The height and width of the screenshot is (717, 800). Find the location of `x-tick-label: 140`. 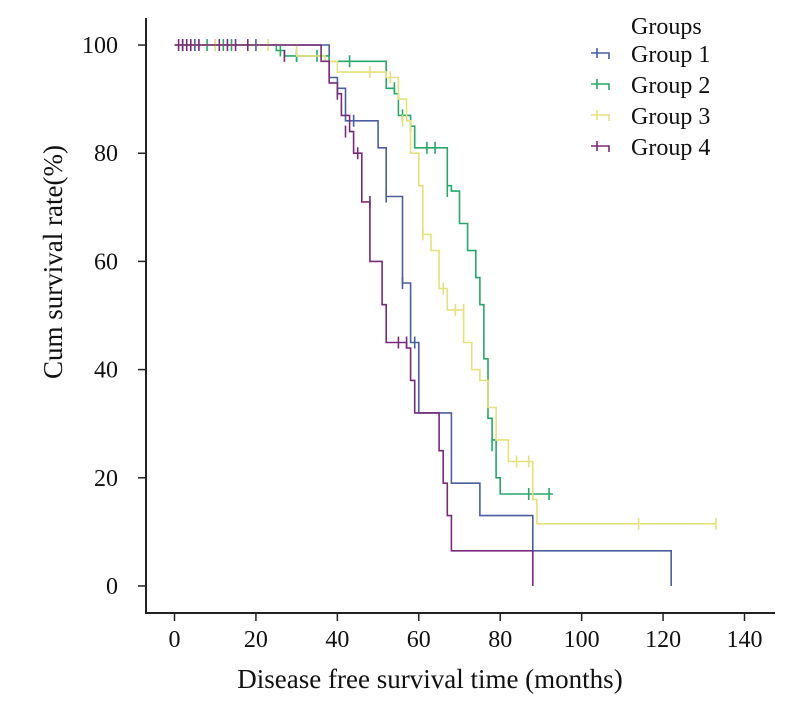

x-tick-label: 140 is located at coordinates (745, 640).